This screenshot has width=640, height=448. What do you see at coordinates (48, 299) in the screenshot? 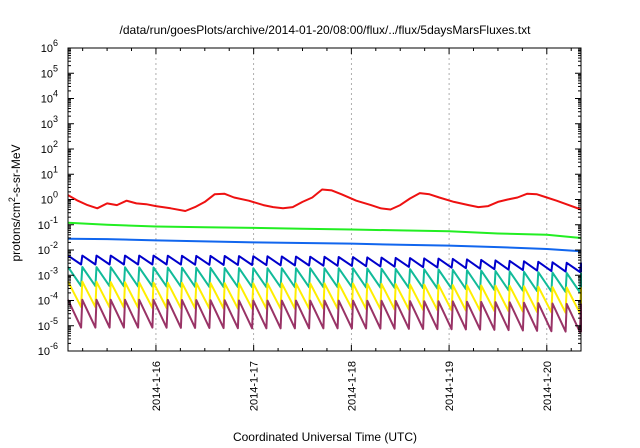
I see `y-tick-label: 10⁻⁴` at bounding box center [48, 299].